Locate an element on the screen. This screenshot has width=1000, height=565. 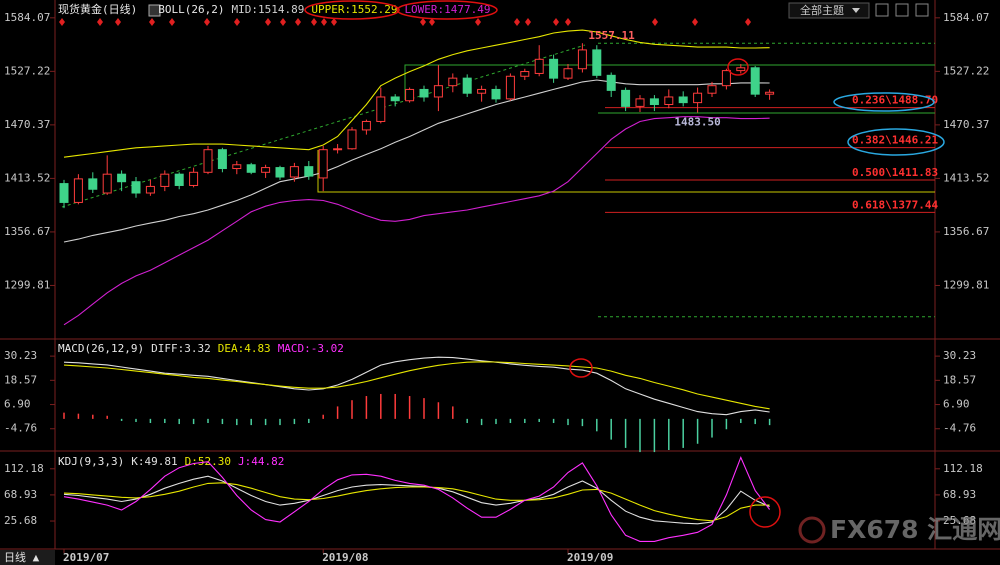
chart-title: 现货黄金(日线) is located at coordinates (97, 9).